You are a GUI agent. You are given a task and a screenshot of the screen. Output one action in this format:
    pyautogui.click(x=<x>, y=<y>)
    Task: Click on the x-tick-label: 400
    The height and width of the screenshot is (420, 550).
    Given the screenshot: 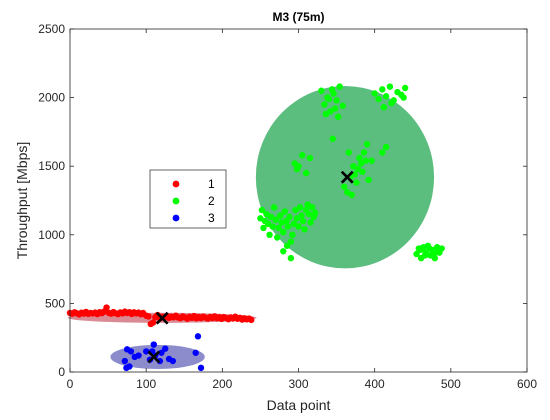 What is the action you would take?
    pyautogui.click(x=375, y=384)
    